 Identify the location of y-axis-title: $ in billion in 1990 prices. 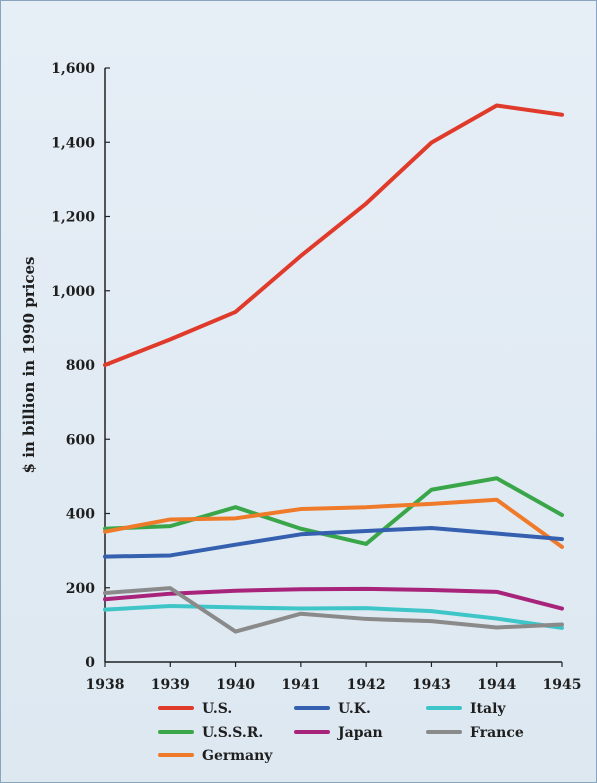
(29, 365).